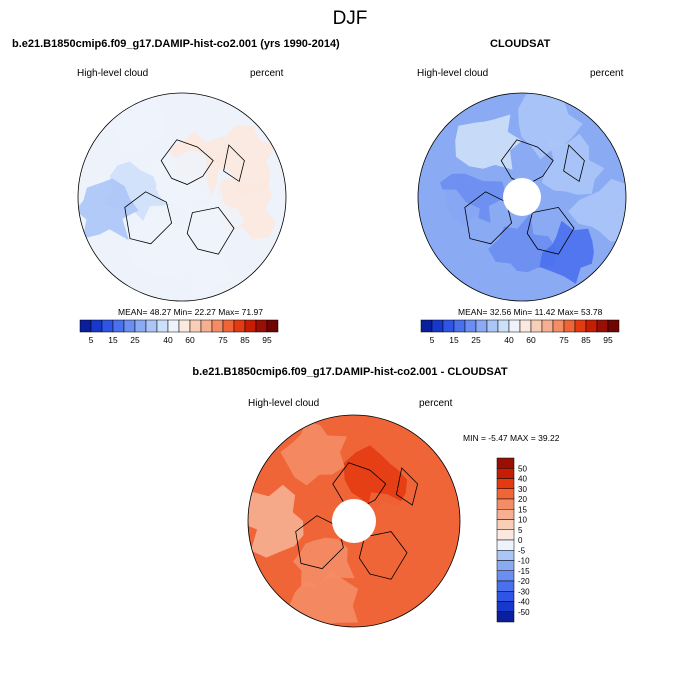 The image size is (700, 700). Describe the element at coordinates (511, 438) in the screenshot. I see `diff-stats: MIN = -5.47 MAX = 39.22` at that location.